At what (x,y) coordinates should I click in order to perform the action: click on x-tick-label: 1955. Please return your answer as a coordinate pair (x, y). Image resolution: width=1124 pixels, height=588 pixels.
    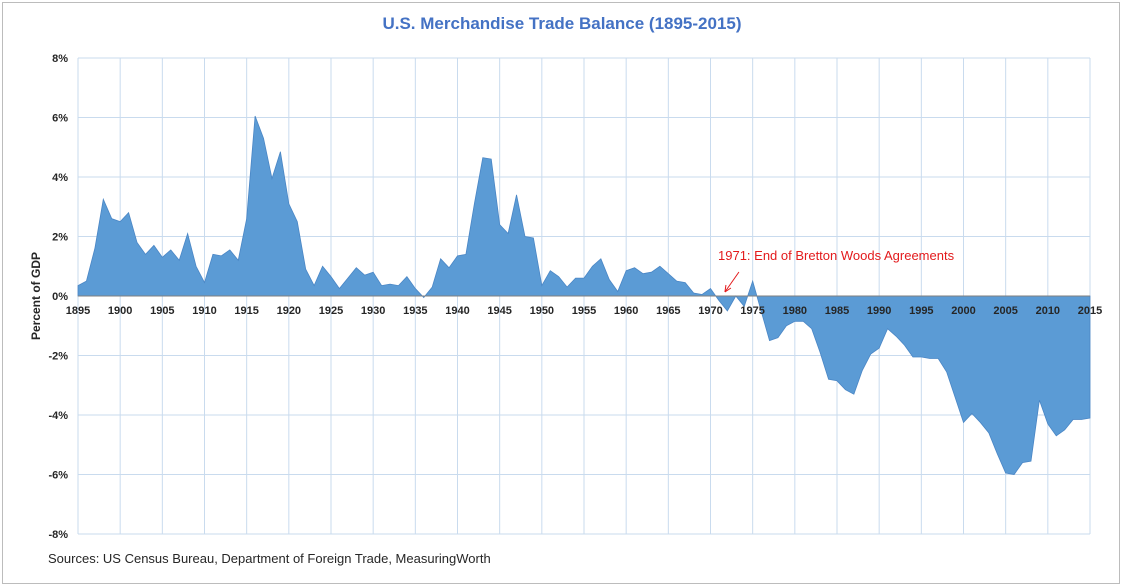
    Looking at the image, I should click on (584, 311).